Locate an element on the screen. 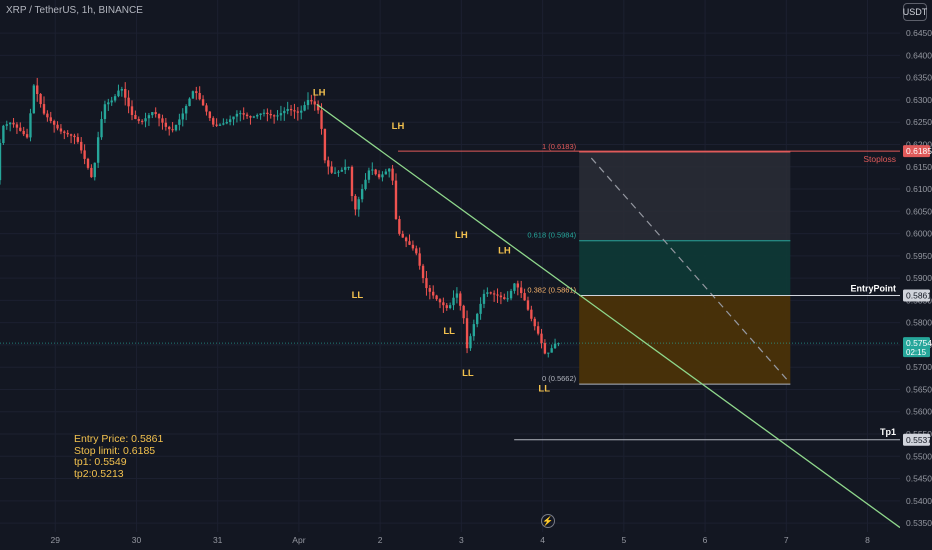 The image size is (932, 550). price-tick: 0.6200 is located at coordinates (919, 144).